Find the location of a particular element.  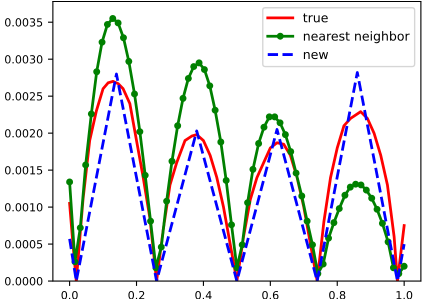

y-tick-label: 0.0005 is located at coordinates (23, 244).